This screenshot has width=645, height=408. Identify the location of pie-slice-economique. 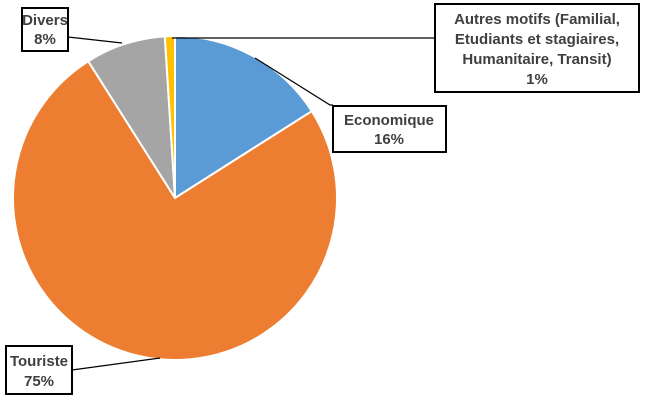
(244, 117).